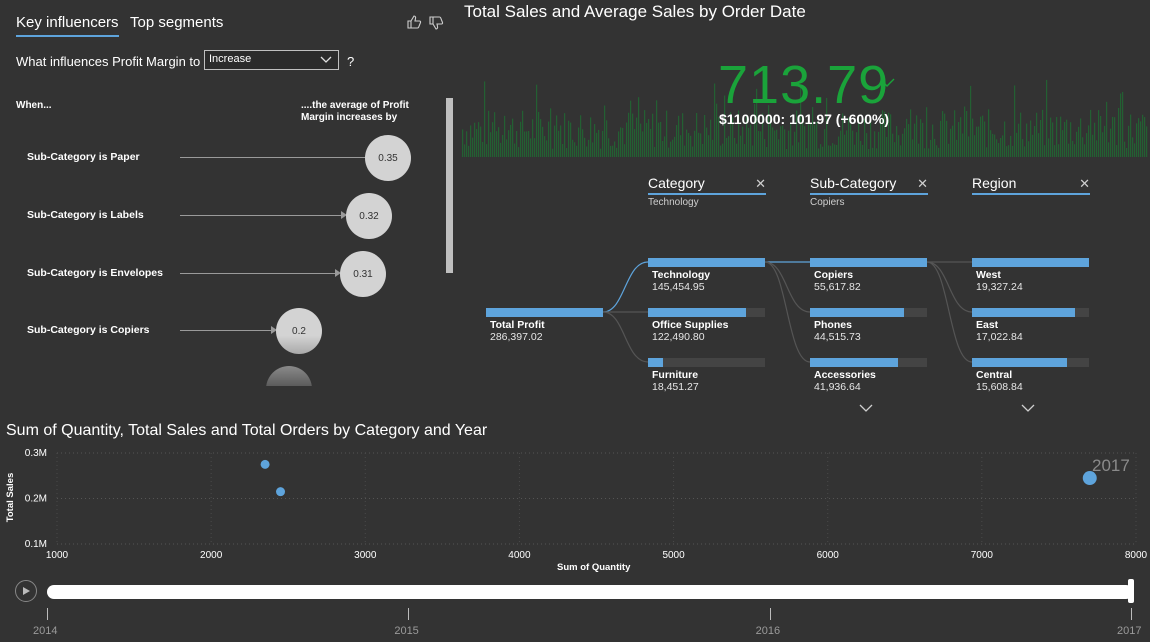 This screenshot has height=642, width=1150. Describe the element at coordinates (1030, 375) in the screenshot. I see `tree-node: Central 15,608.84` at that location.